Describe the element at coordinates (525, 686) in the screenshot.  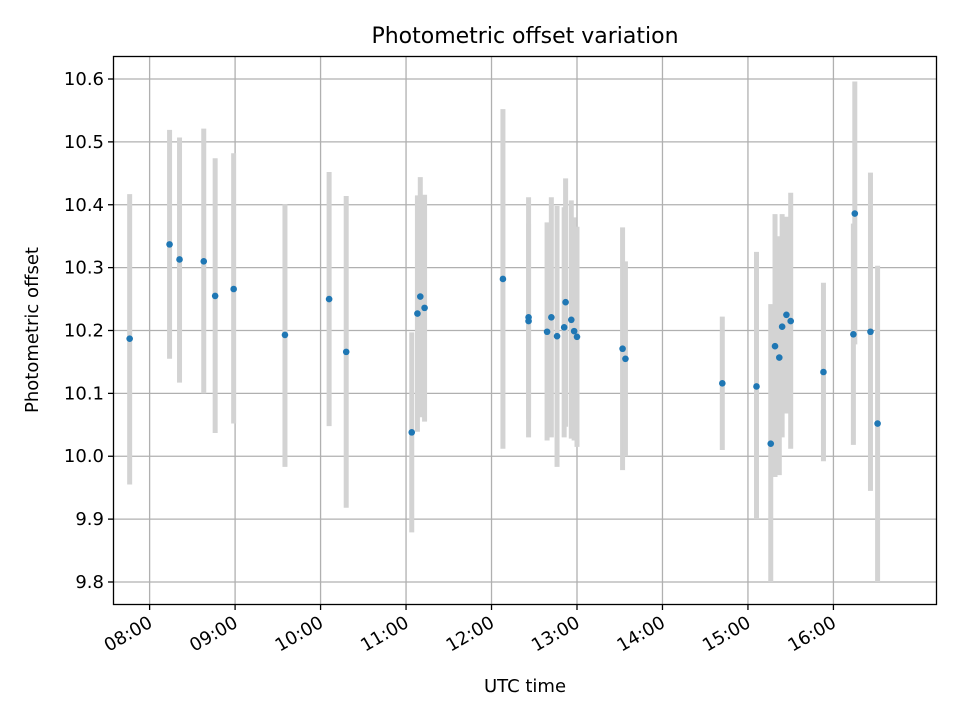
I see `x-axis-label: UTC time` at that location.